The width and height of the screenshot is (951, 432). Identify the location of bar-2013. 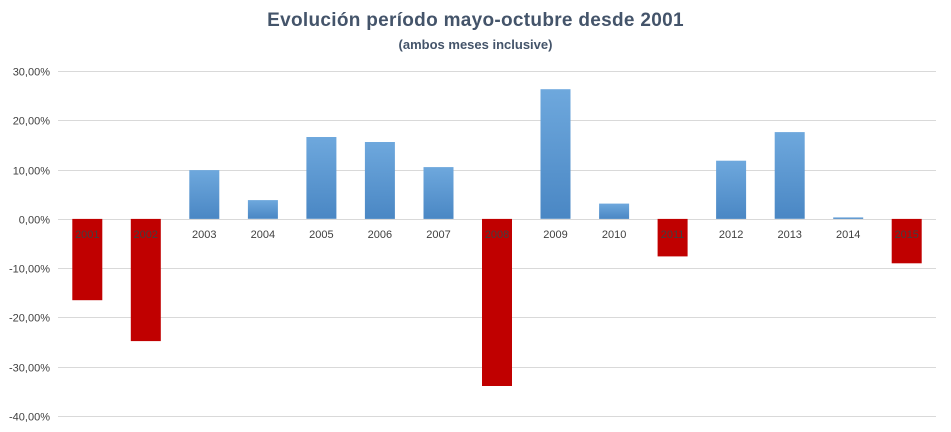
(789, 175).